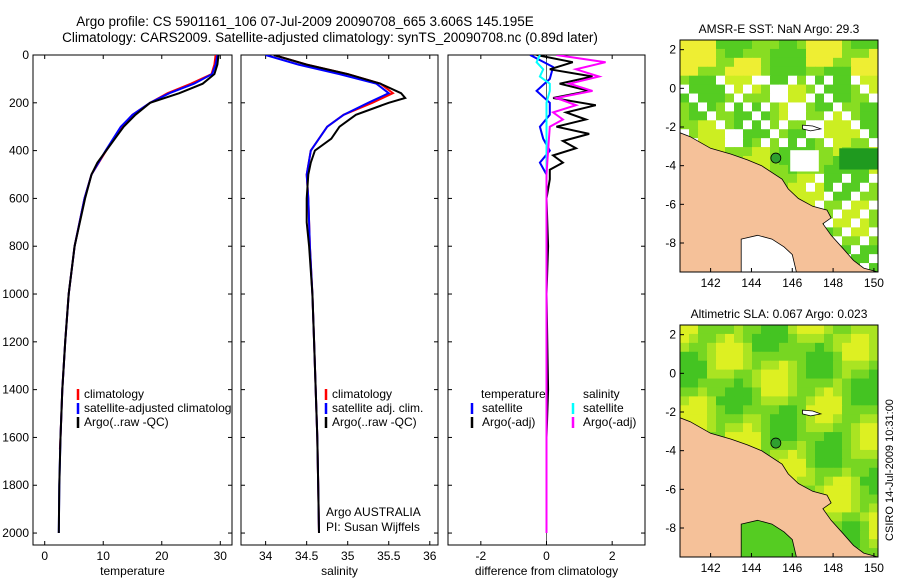 The height and width of the screenshot is (580, 900). What do you see at coordinates (377, 408) in the screenshot?
I see `legend-label: satellite adj. clim.` at bounding box center [377, 408].